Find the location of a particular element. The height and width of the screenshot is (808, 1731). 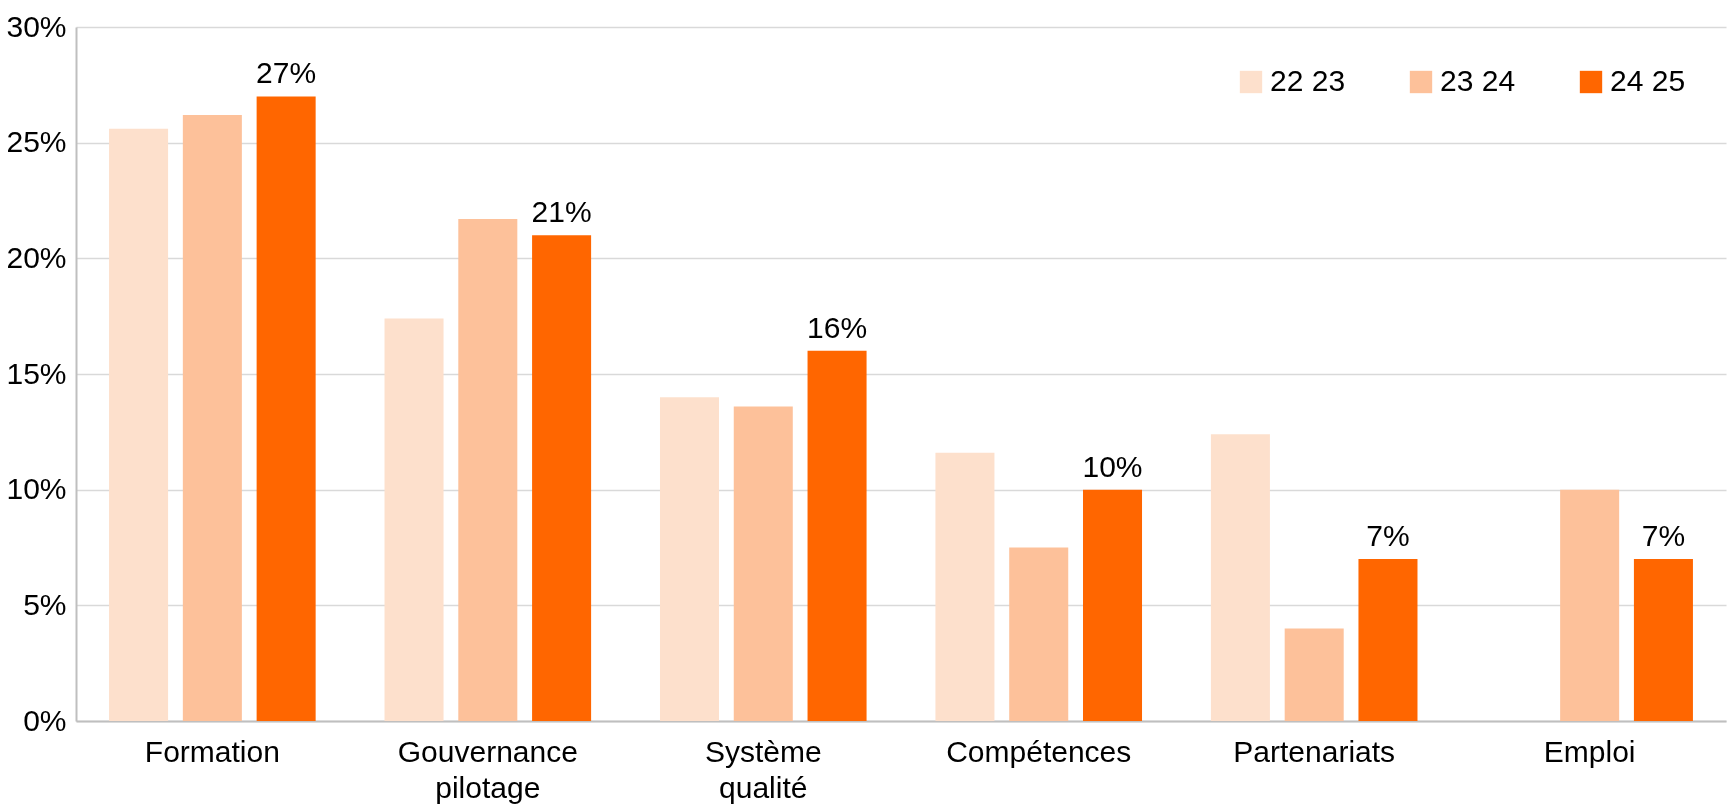

y-tick-label: 10% is located at coordinates (36, 489).